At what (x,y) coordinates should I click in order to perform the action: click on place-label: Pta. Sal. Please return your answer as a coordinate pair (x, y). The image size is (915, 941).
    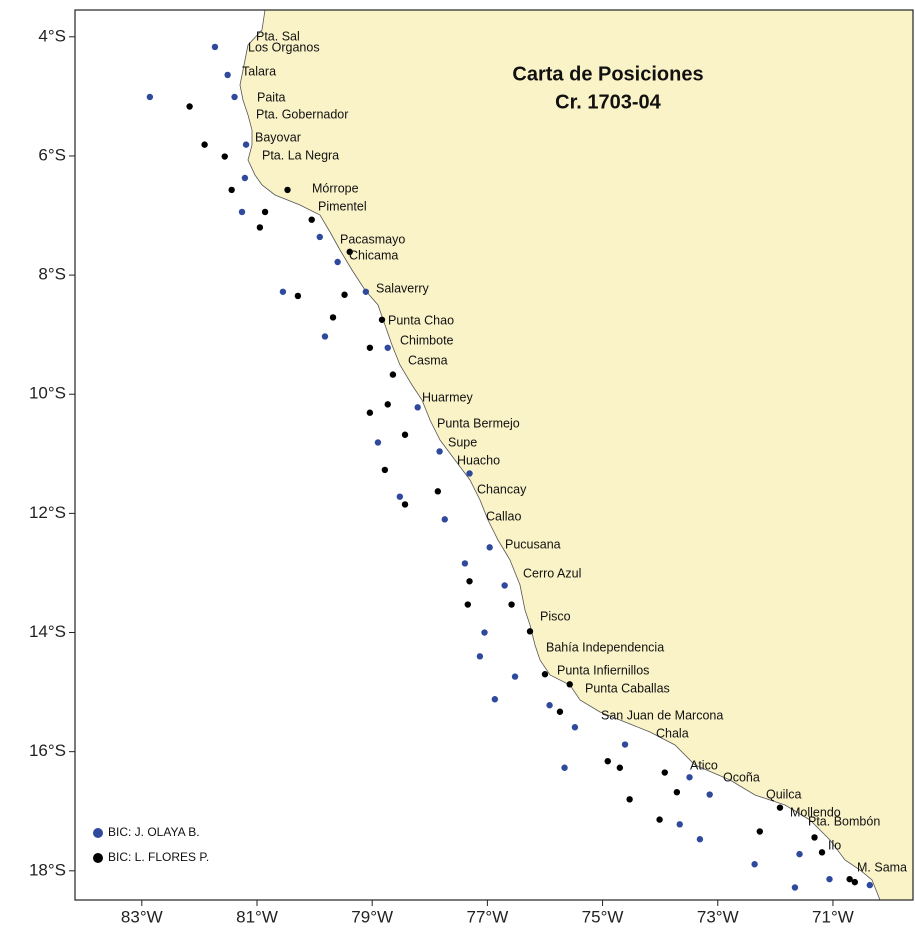
    Looking at the image, I should click on (278, 36).